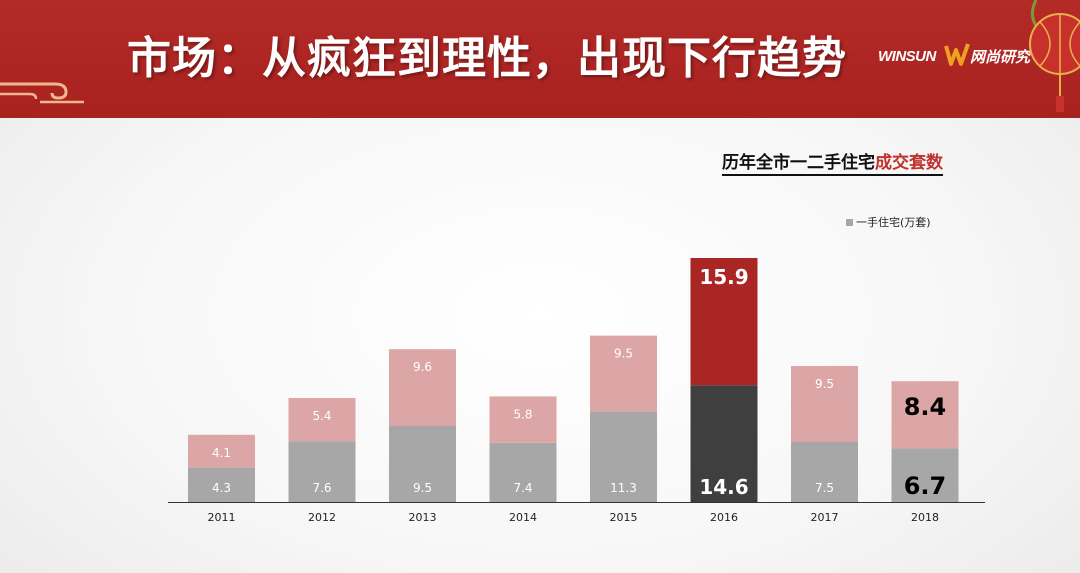 The image size is (1080, 573). I want to click on data-label-top-2014: 5.8, so click(522, 414).